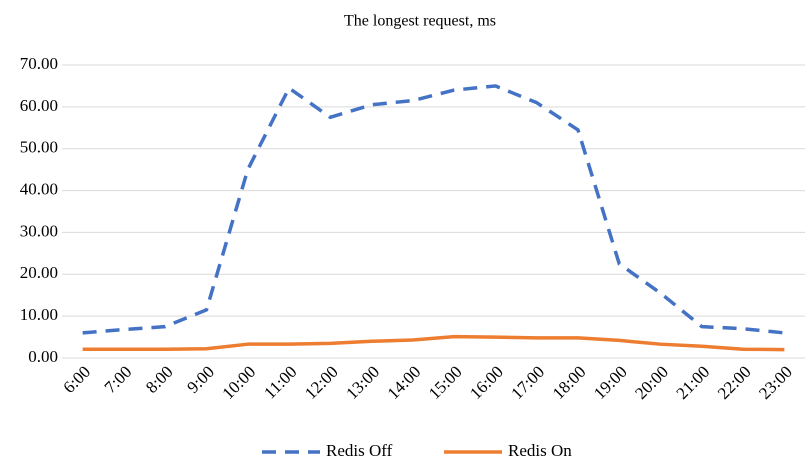 The image size is (810, 465). What do you see at coordinates (433, 343) in the screenshot?
I see `line-series` at bounding box center [433, 343].